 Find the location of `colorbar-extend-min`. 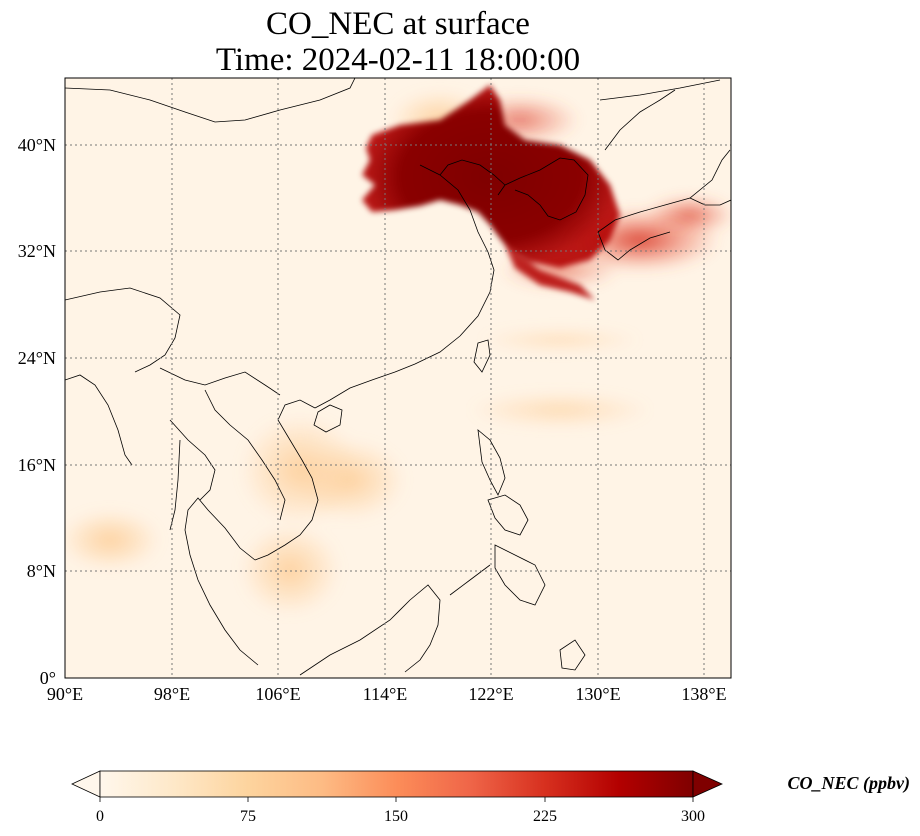

colorbar-extend-min is located at coordinates (86, 784).